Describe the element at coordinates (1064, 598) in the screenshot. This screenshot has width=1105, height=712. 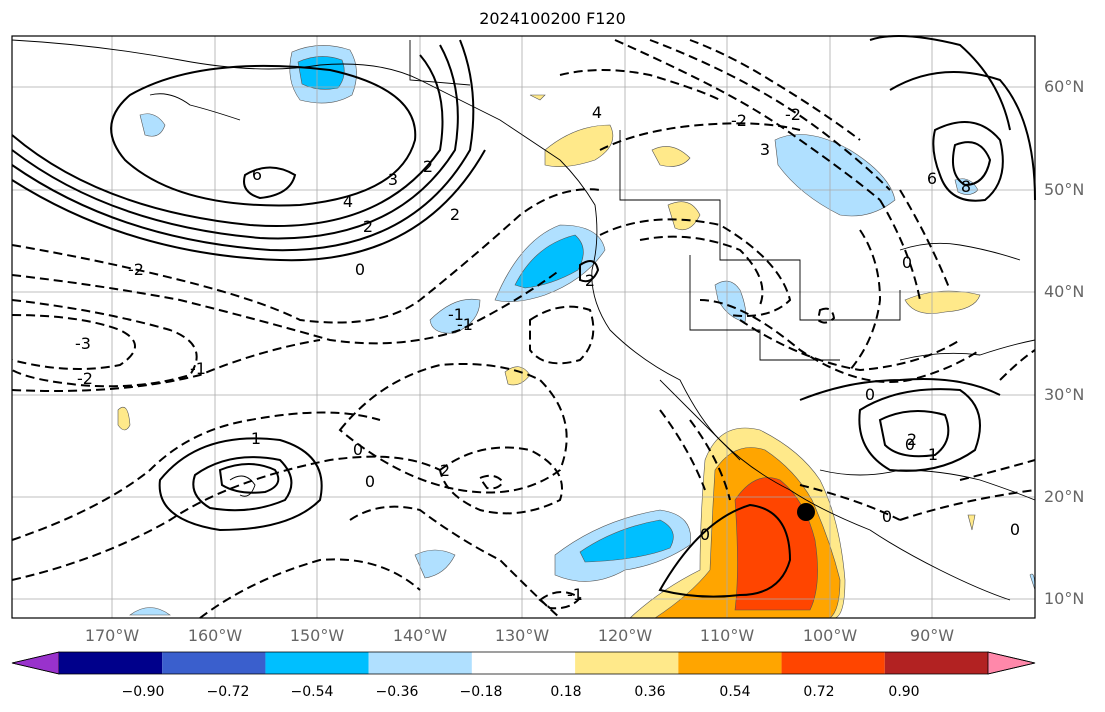
I see `lat-label: 10°N` at that location.